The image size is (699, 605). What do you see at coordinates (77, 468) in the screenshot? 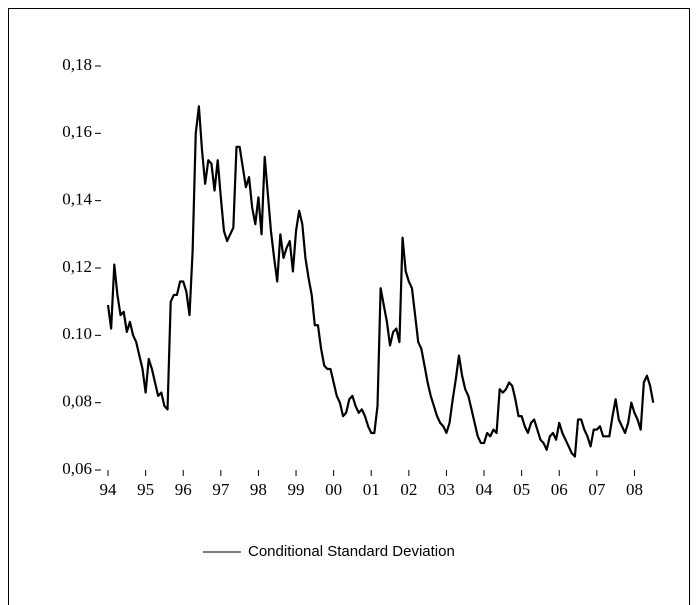
I see `y-tick-label: 0,06` at bounding box center [77, 468].